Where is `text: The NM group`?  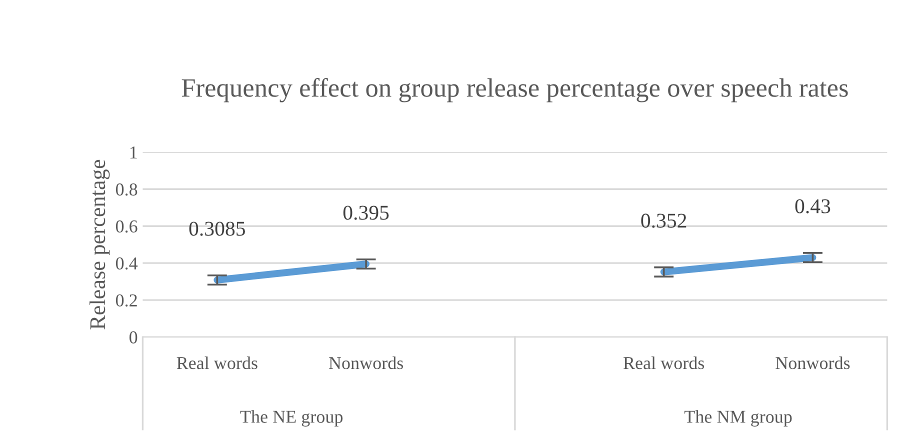 text: The NM group is located at coordinates (738, 418).